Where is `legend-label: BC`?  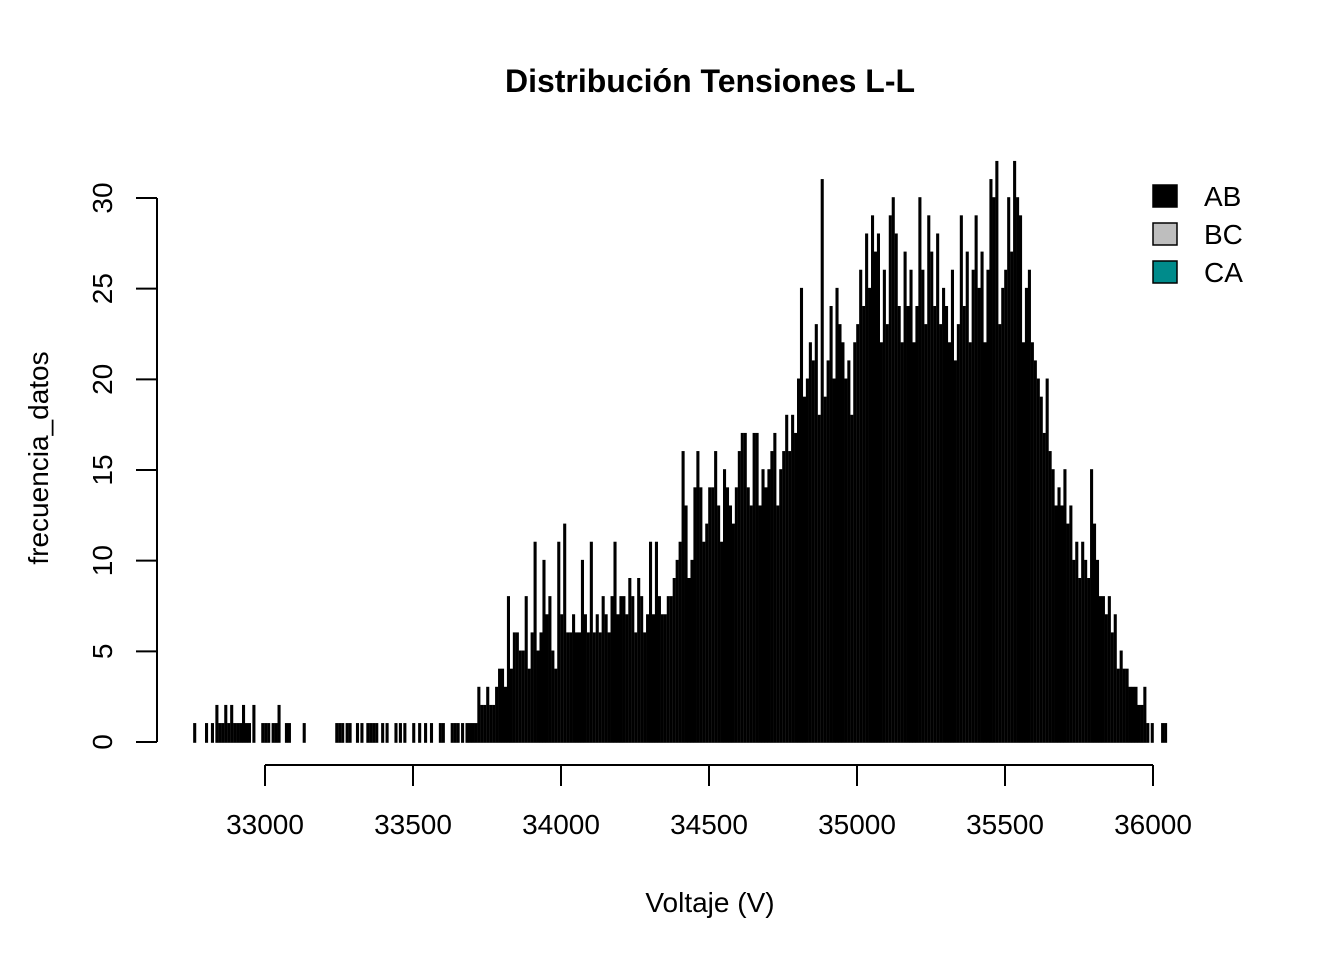 legend-label: BC is located at coordinates (1223, 234).